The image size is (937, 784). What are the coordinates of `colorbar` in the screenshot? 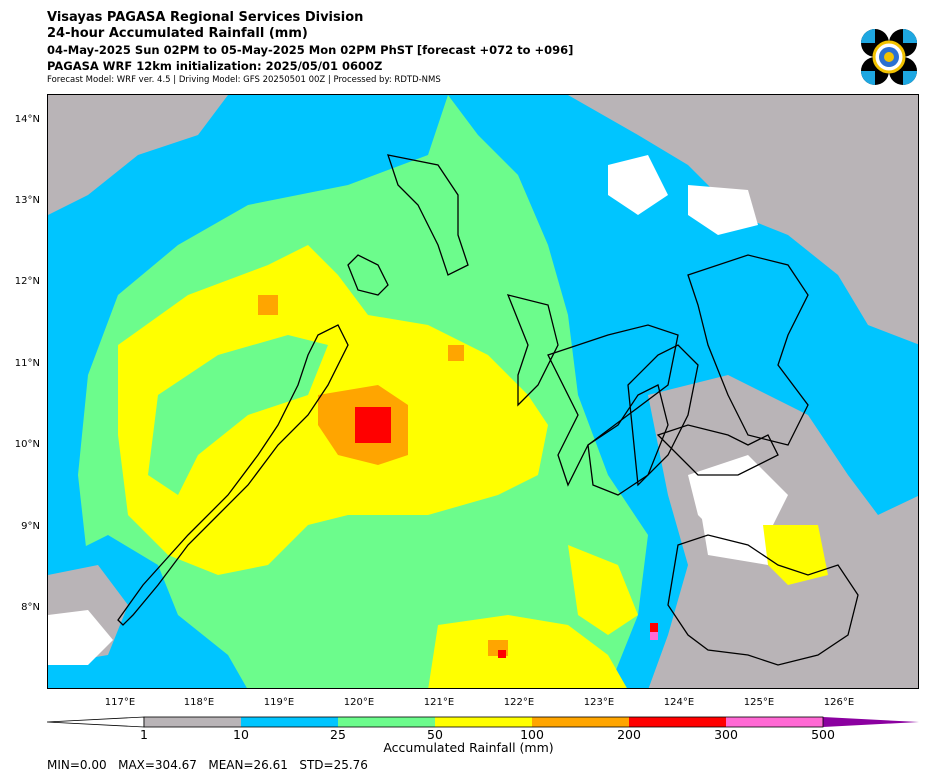 It's located at (483, 722).